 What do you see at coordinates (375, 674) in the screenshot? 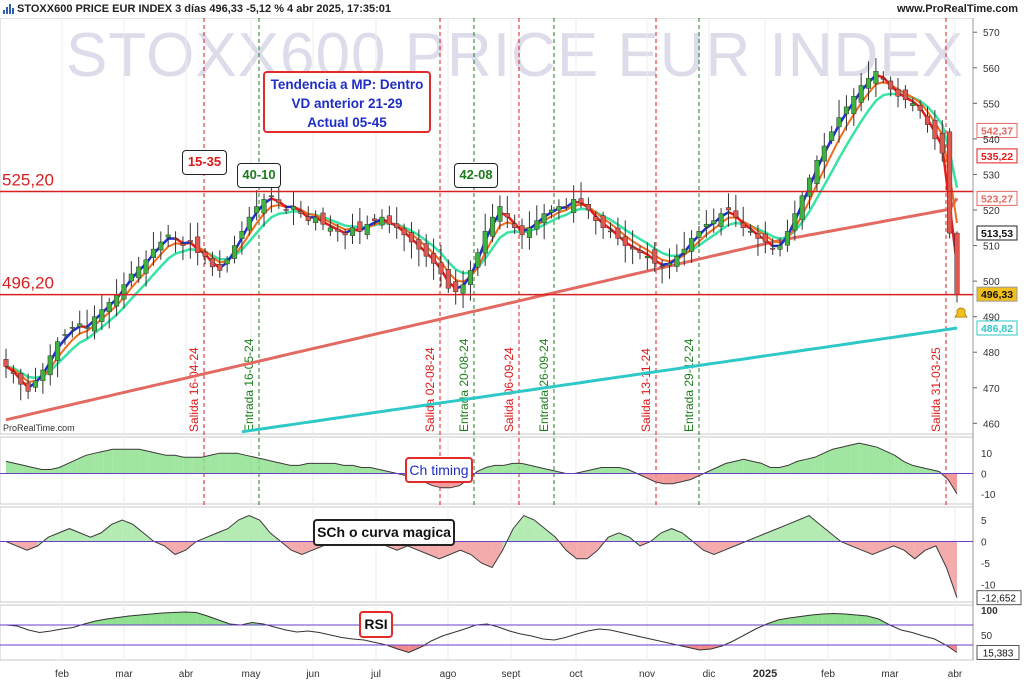
I see `x-tick-label: jul` at bounding box center [375, 674].